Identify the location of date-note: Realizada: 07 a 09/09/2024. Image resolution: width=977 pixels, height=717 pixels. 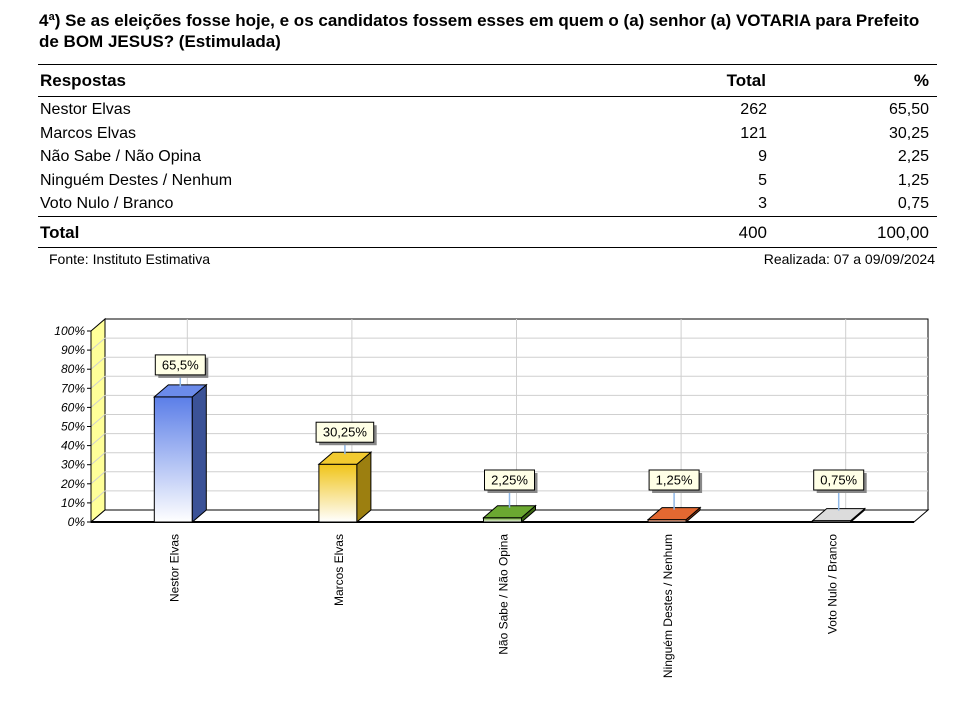
(849, 259).